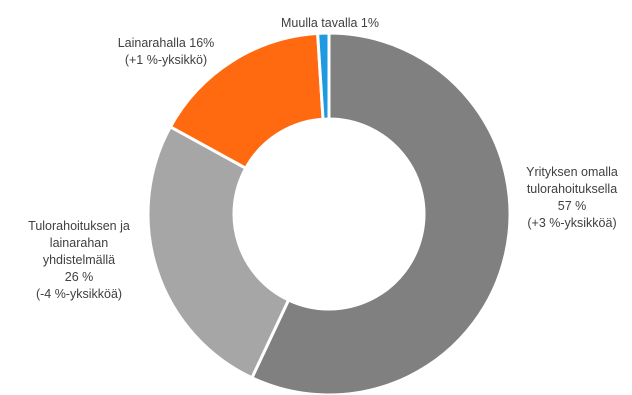 The image size is (632, 395). Describe the element at coordinates (79, 243) in the screenshot. I see `slice-label-line: lainarahan` at that location.